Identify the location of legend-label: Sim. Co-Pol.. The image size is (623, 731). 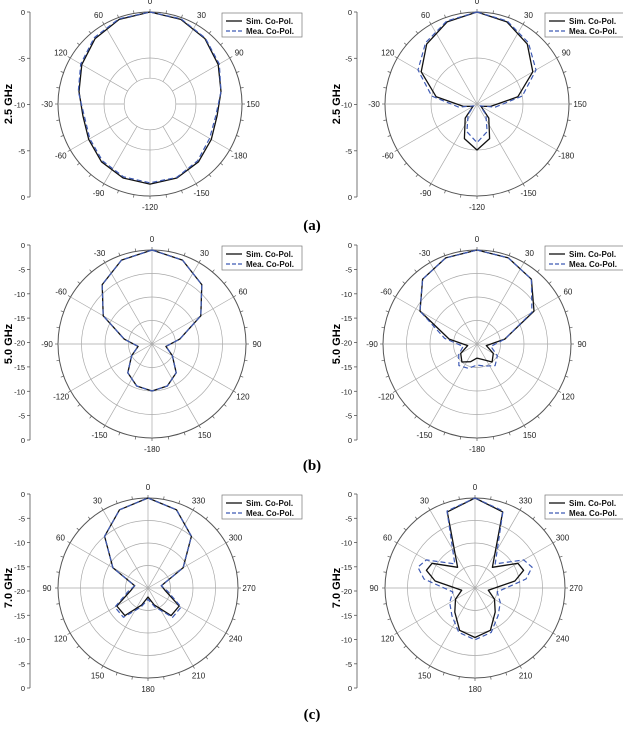
(592, 254).